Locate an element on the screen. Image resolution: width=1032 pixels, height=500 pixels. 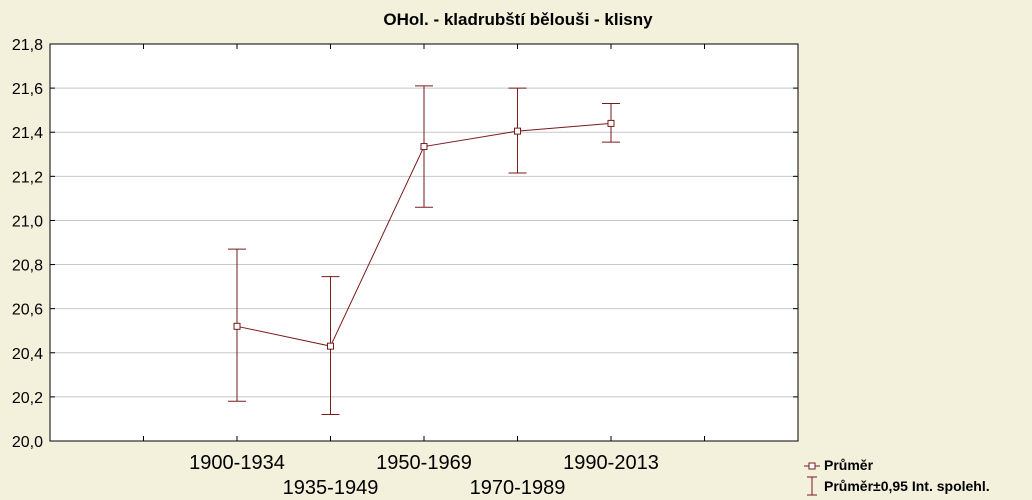
y-tick-label: 21,2 is located at coordinates (27, 177).